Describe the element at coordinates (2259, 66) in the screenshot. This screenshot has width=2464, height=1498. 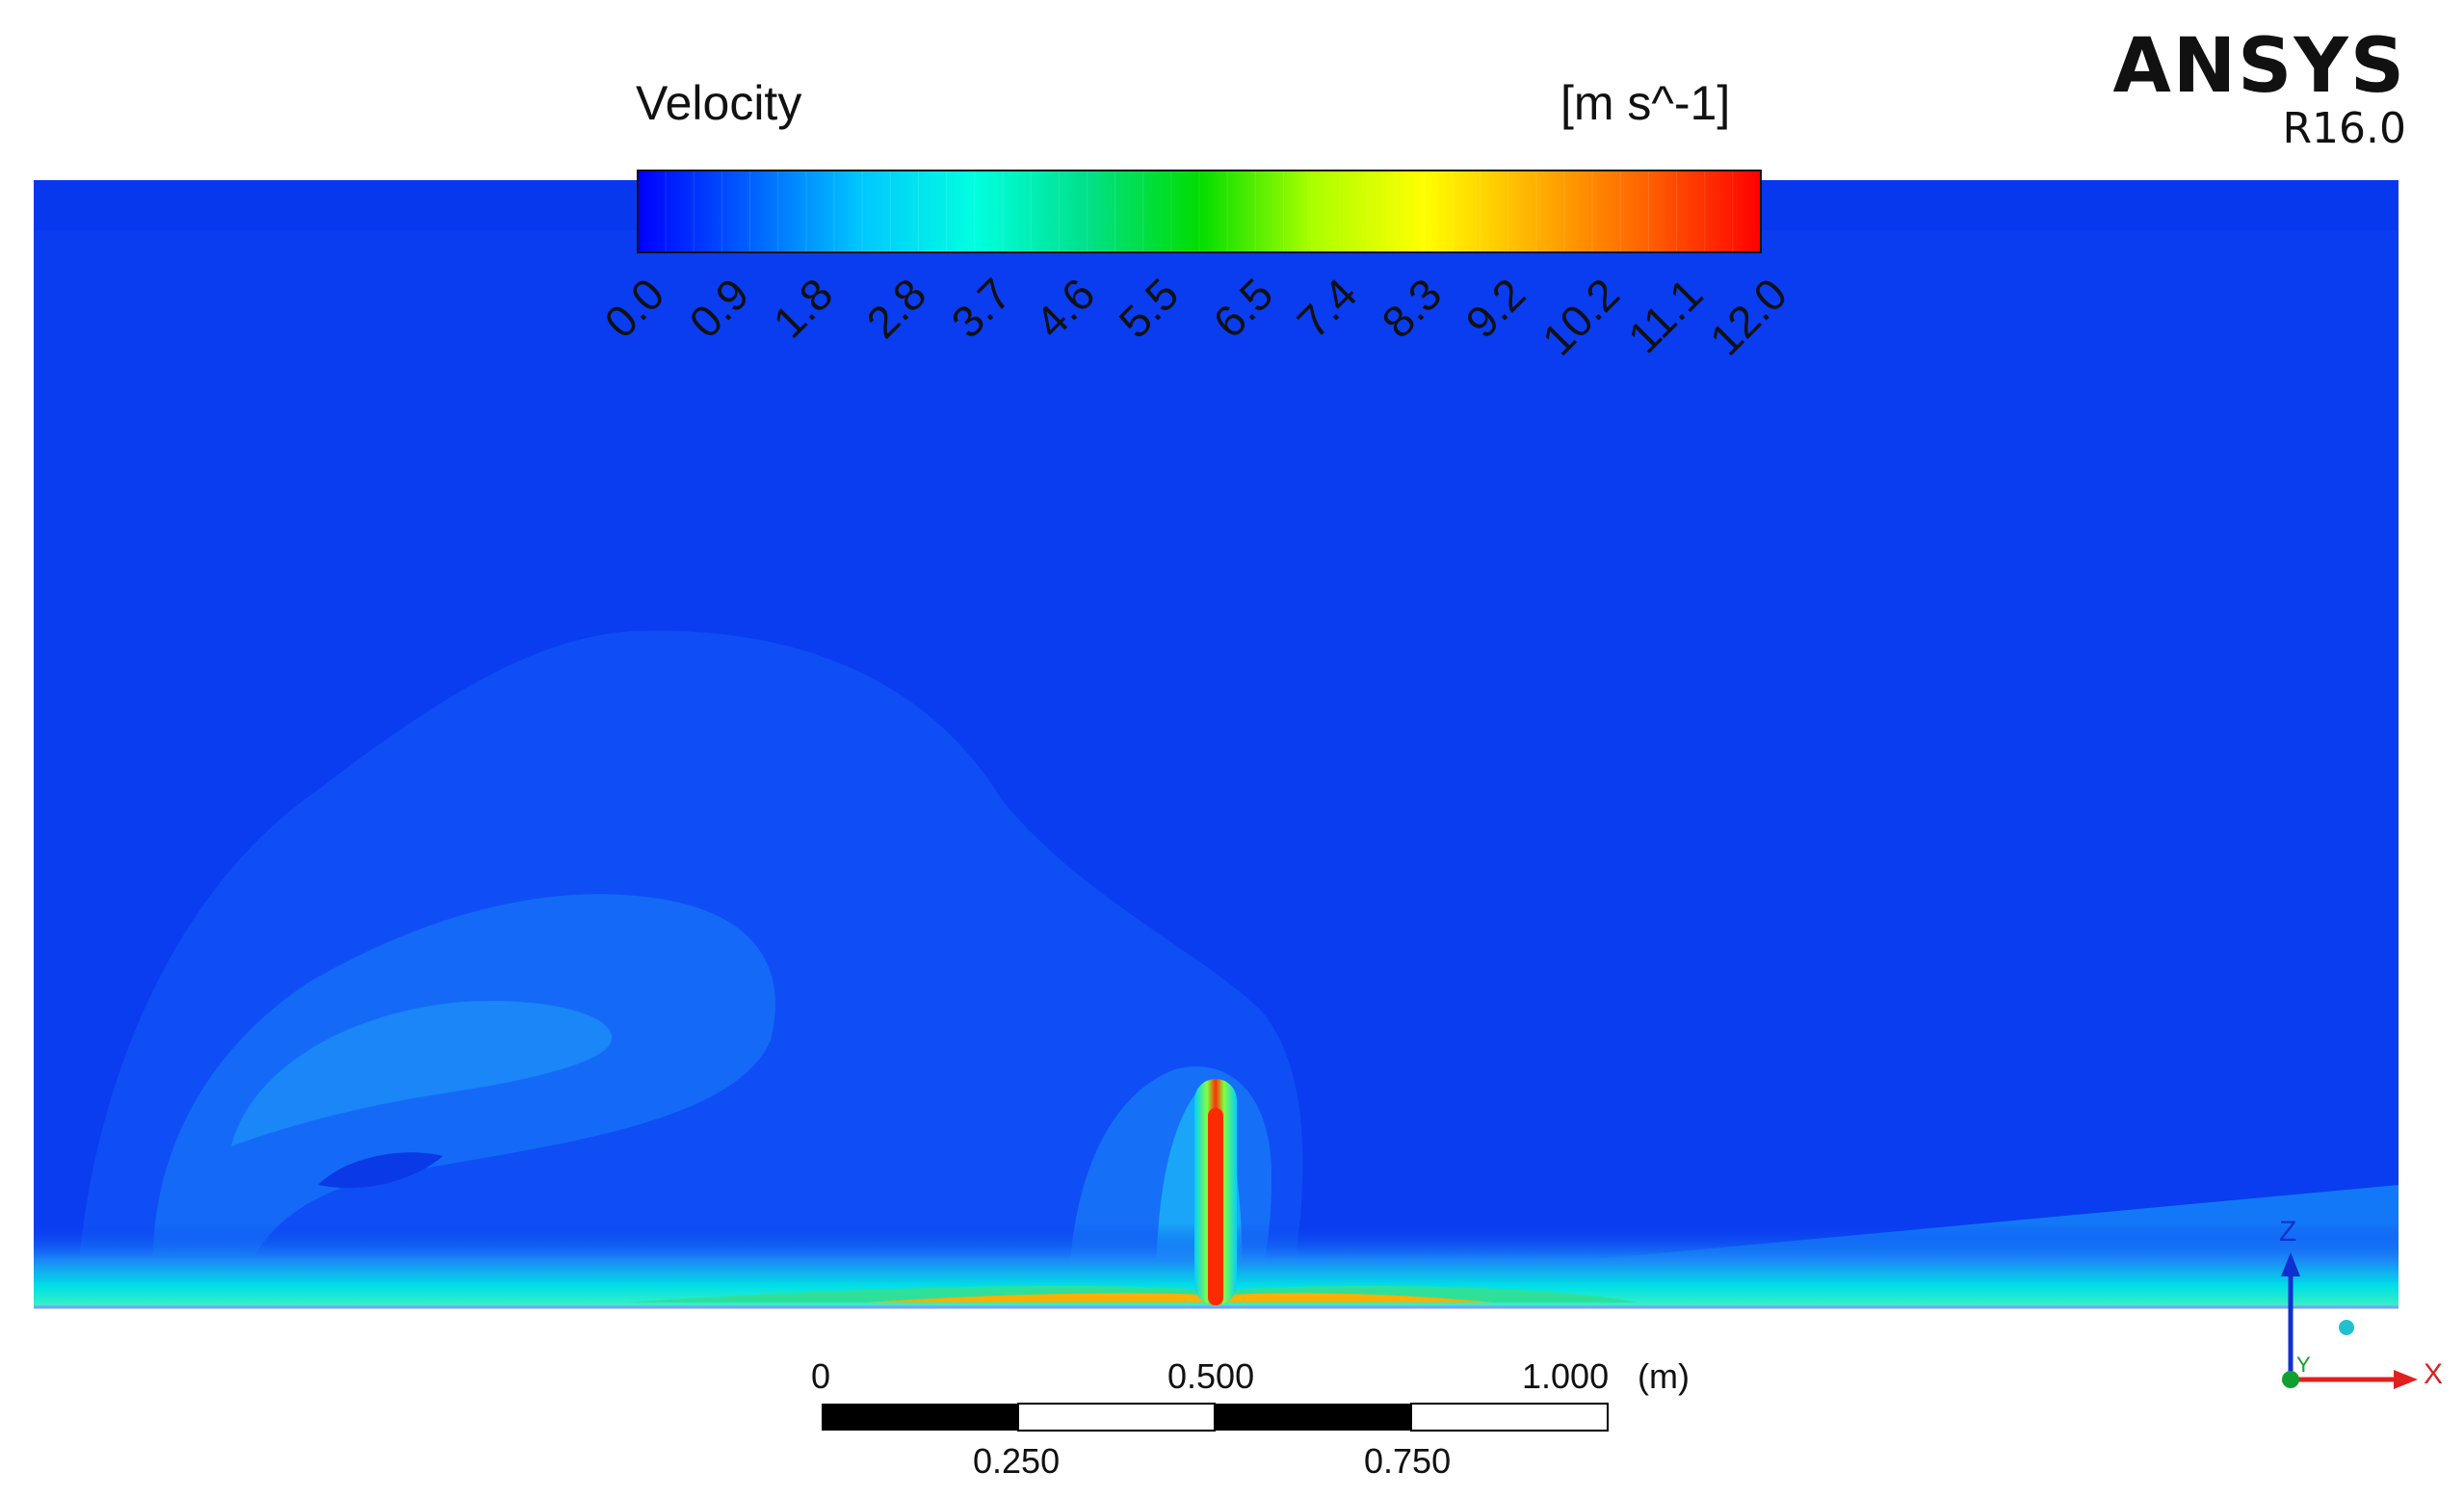
I see `brand-name: ANSYS` at that location.